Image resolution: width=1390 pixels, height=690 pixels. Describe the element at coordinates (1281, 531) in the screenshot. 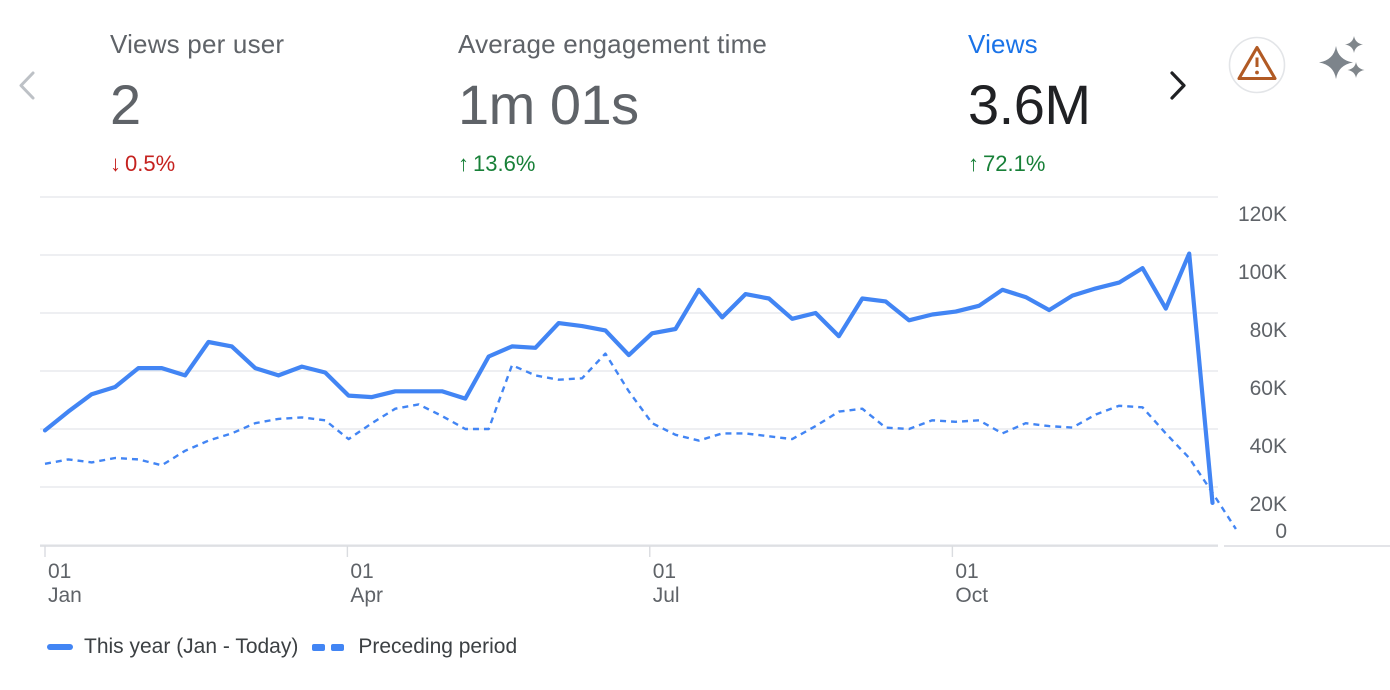

I see `y-axis-label: 0` at that location.